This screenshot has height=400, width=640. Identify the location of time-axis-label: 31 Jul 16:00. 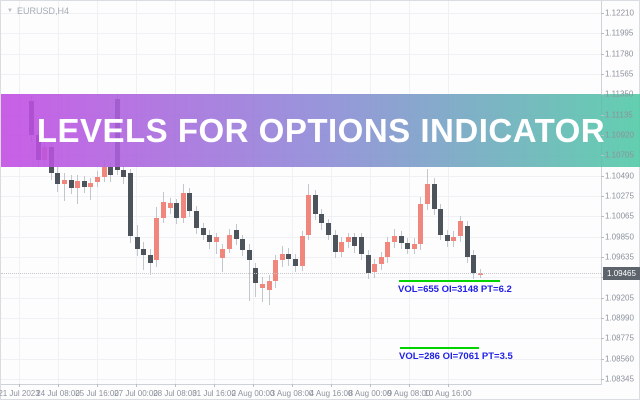
(214, 393).